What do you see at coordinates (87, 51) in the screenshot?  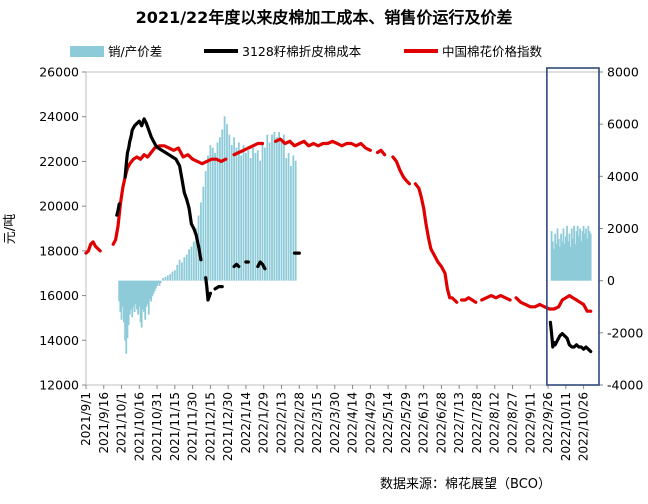 I see `legend-swatch-spread` at bounding box center [87, 51].